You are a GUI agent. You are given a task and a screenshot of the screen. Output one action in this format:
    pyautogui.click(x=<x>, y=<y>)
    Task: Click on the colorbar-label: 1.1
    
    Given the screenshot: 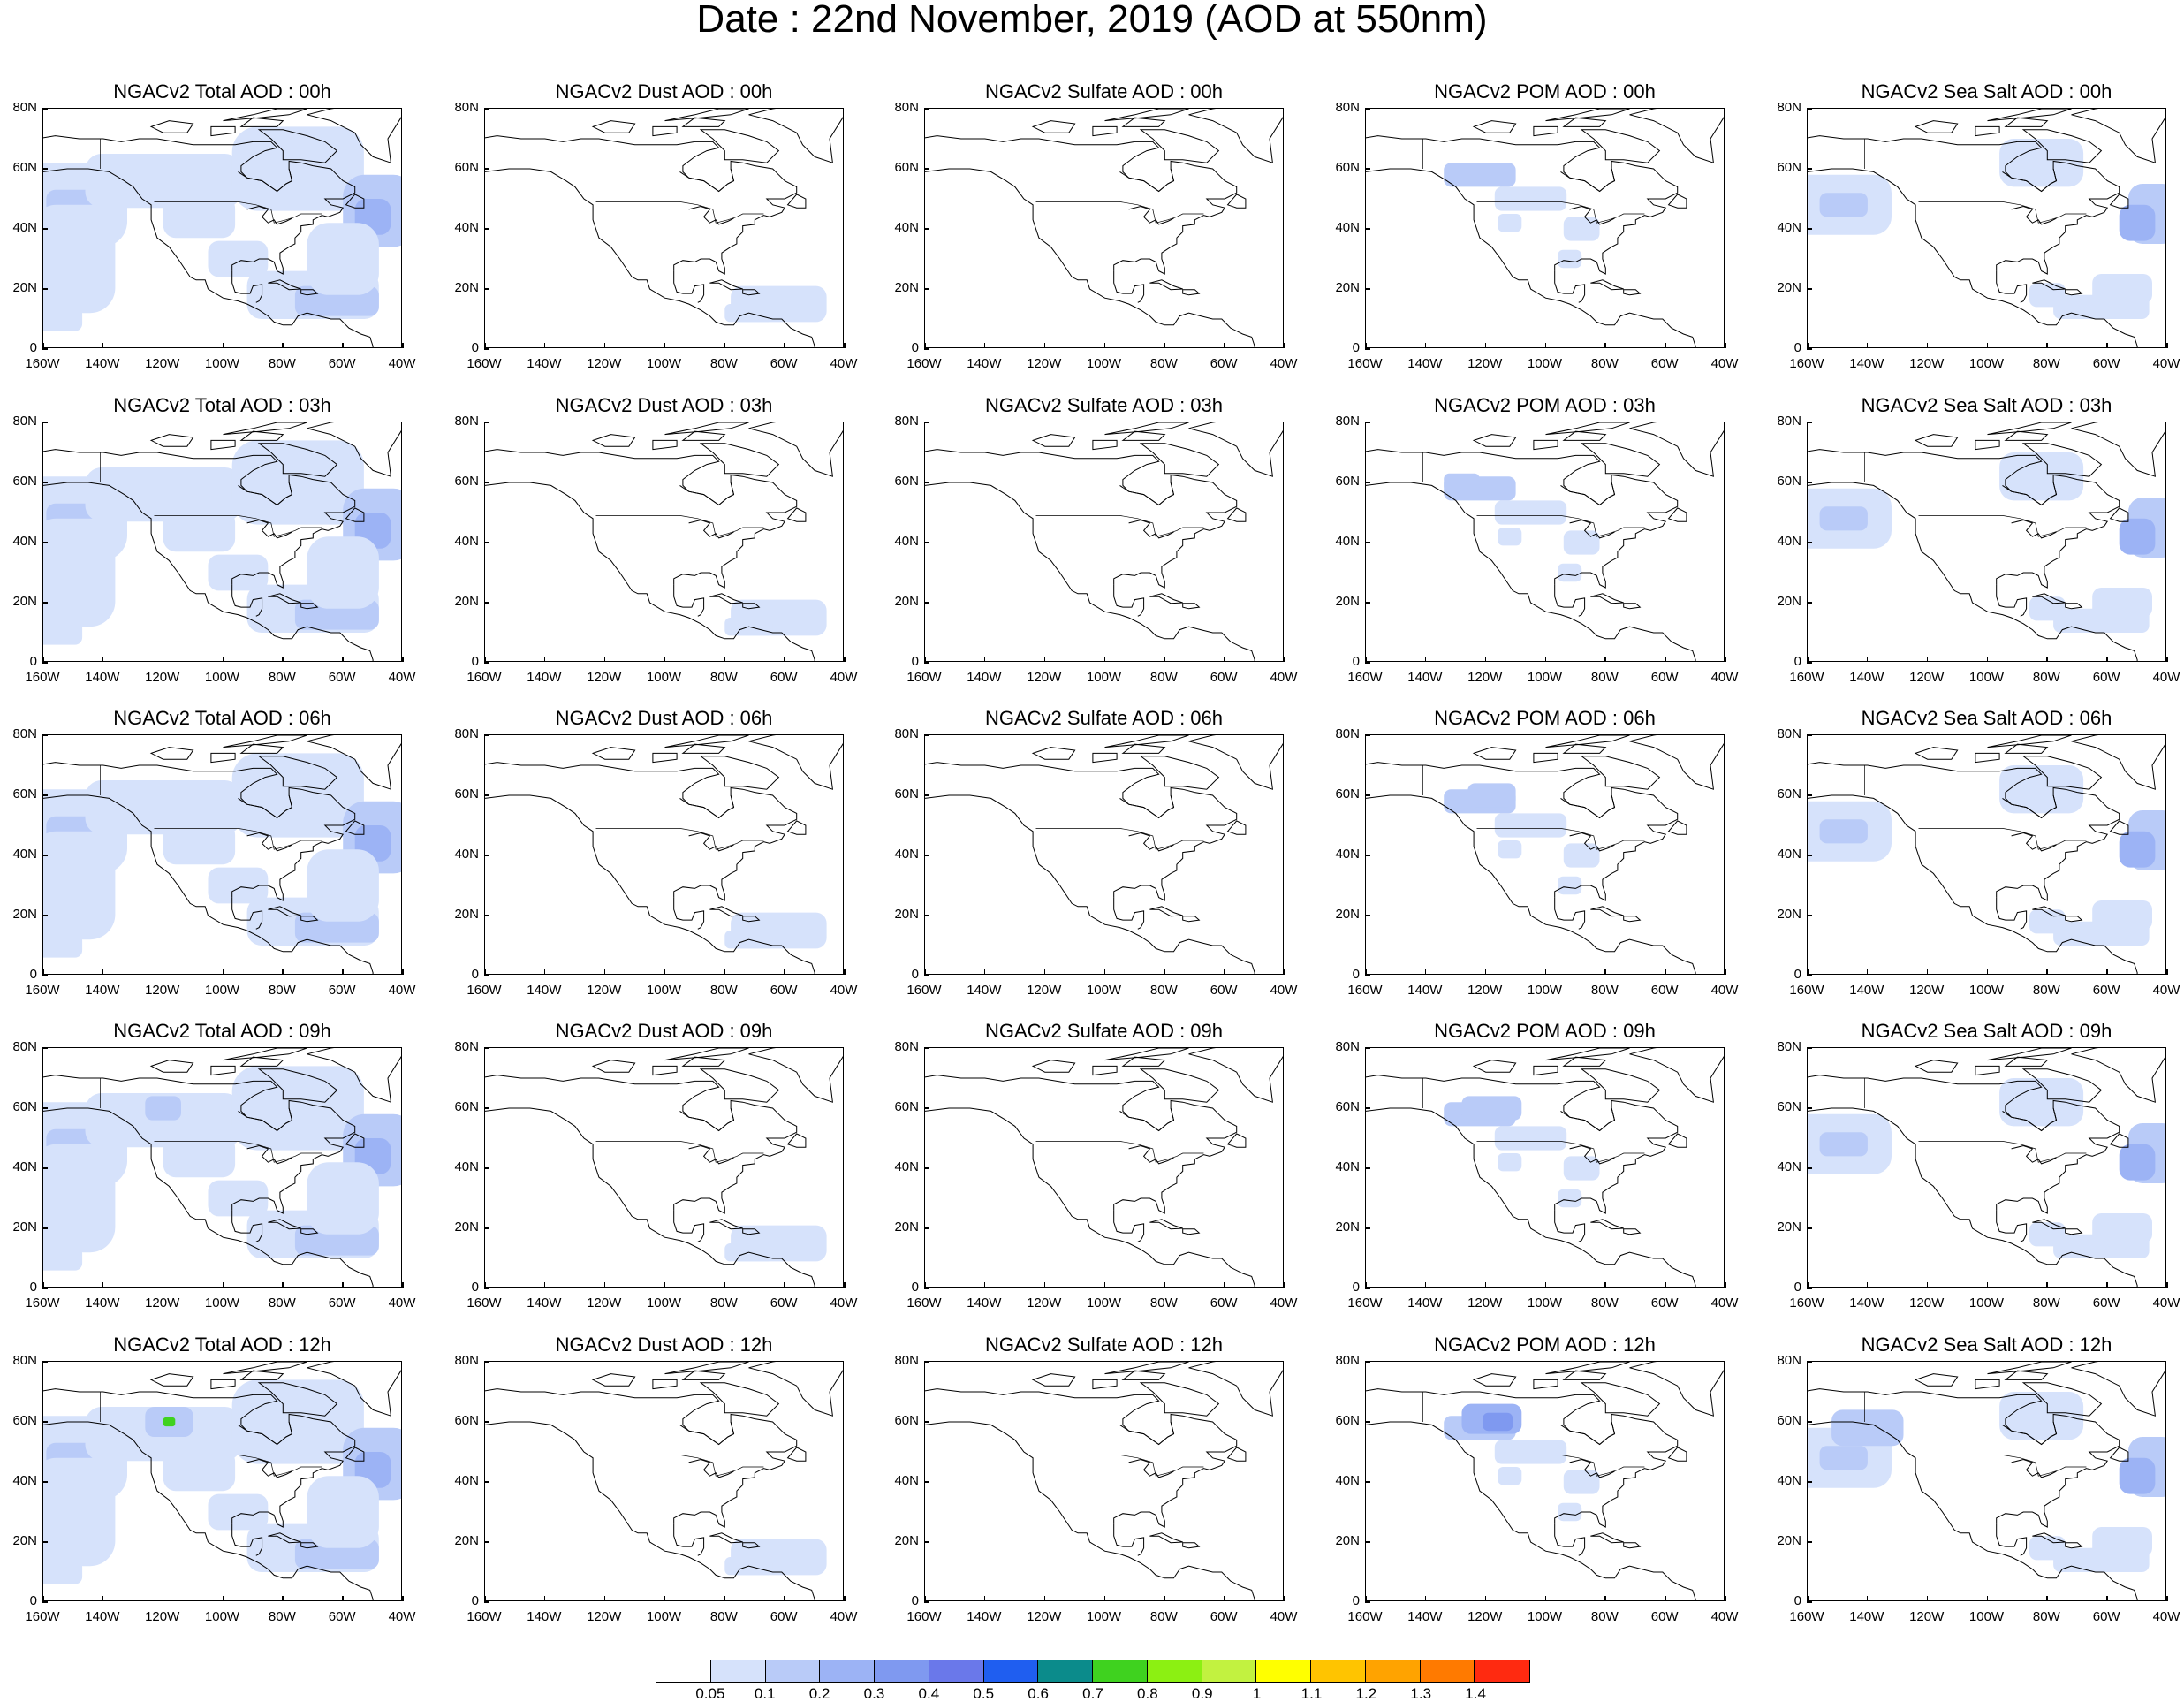 What is the action you would take?
    pyautogui.click(x=1312, y=1693)
    